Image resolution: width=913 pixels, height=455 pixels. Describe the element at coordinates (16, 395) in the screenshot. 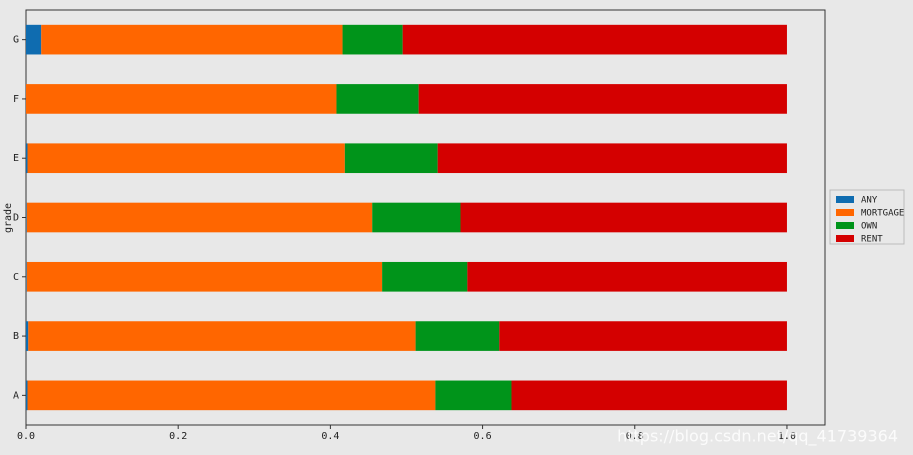

I see `y-tick-label: A` at that location.